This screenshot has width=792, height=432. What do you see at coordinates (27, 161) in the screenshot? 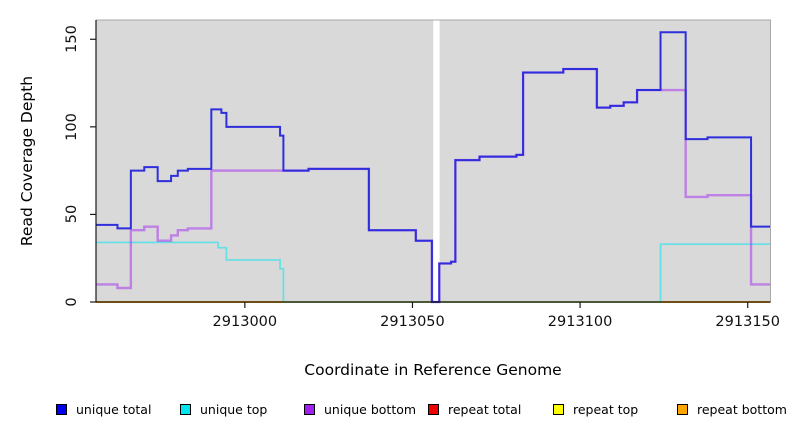
I see `y-axis-title: Read Coverage Depth` at bounding box center [27, 161].